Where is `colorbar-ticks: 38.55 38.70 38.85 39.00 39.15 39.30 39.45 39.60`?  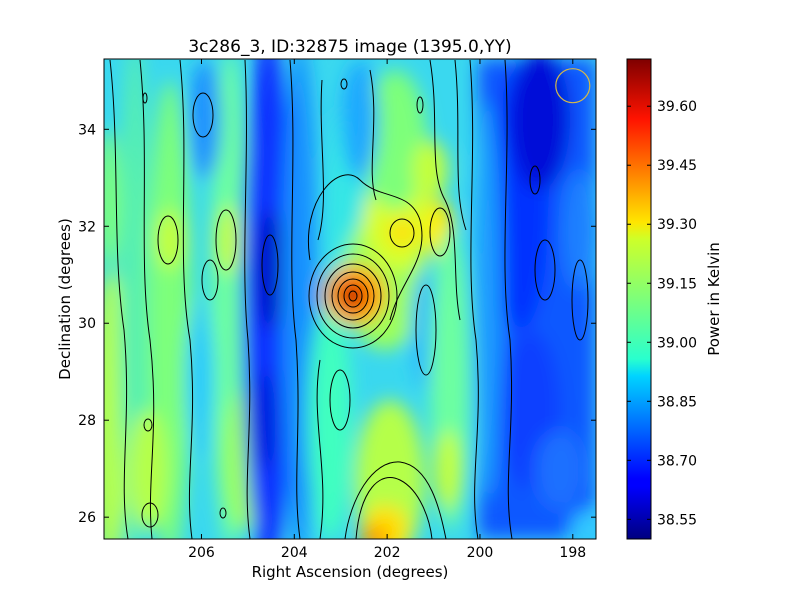
colorbar-ticks: 38.55 38.70 38.85 39.00 39.15 39.30 39.45 39.60 is located at coordinates (662, 313).